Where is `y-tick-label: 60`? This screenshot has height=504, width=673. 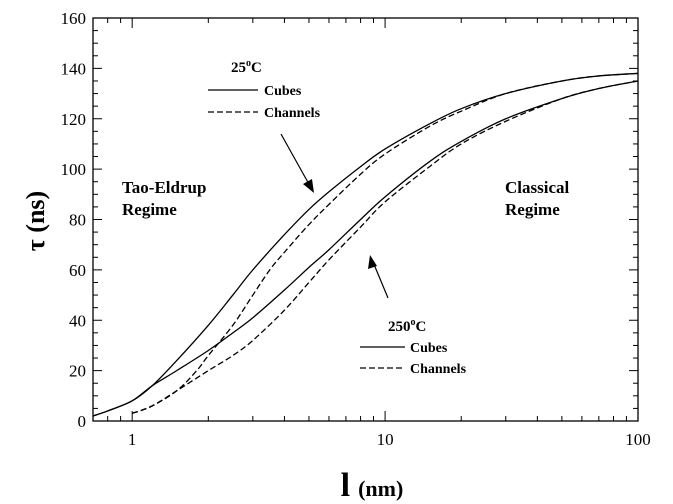
y-tick-label: 60 is located at coordinates (77, 270).